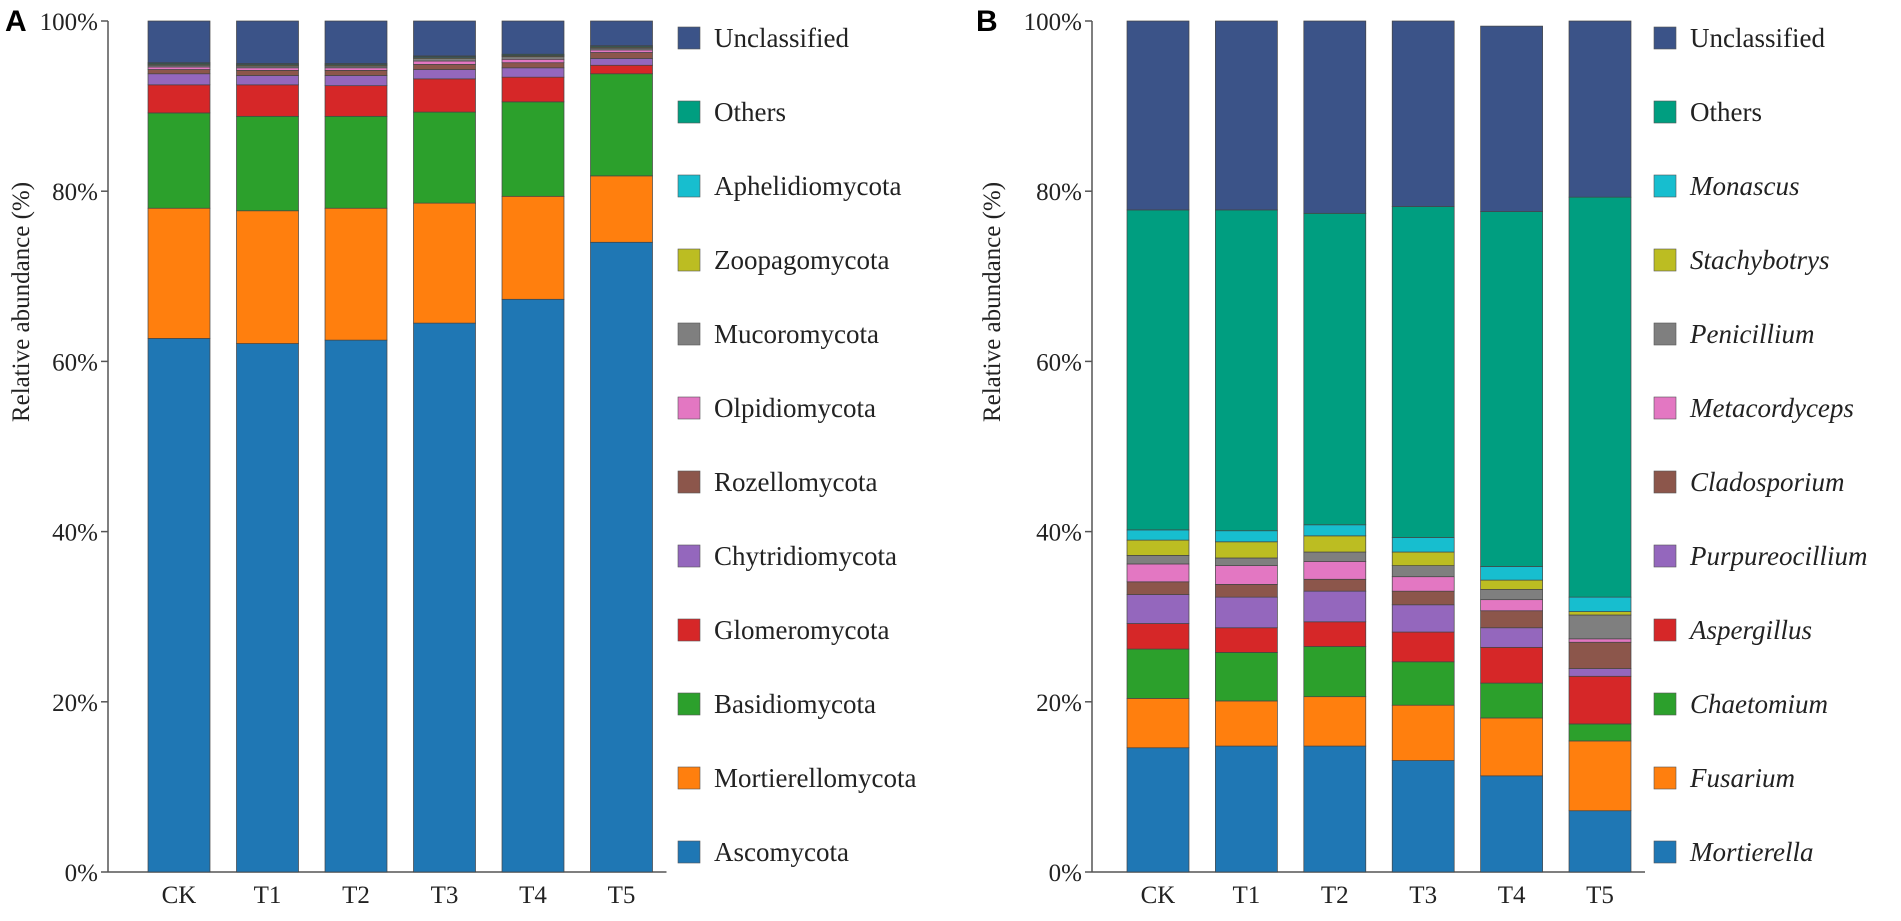  I want to click on panel-a-bar-segment-t3-mucoromycota, so click(444, 60).